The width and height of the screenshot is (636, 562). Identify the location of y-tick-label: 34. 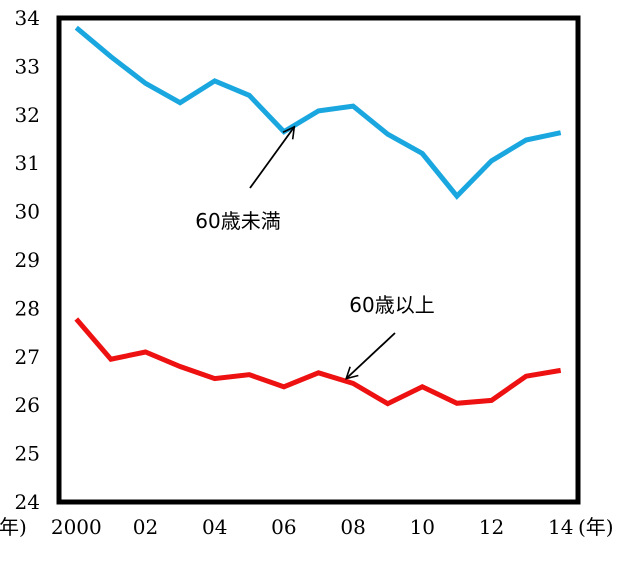
(27, 18).